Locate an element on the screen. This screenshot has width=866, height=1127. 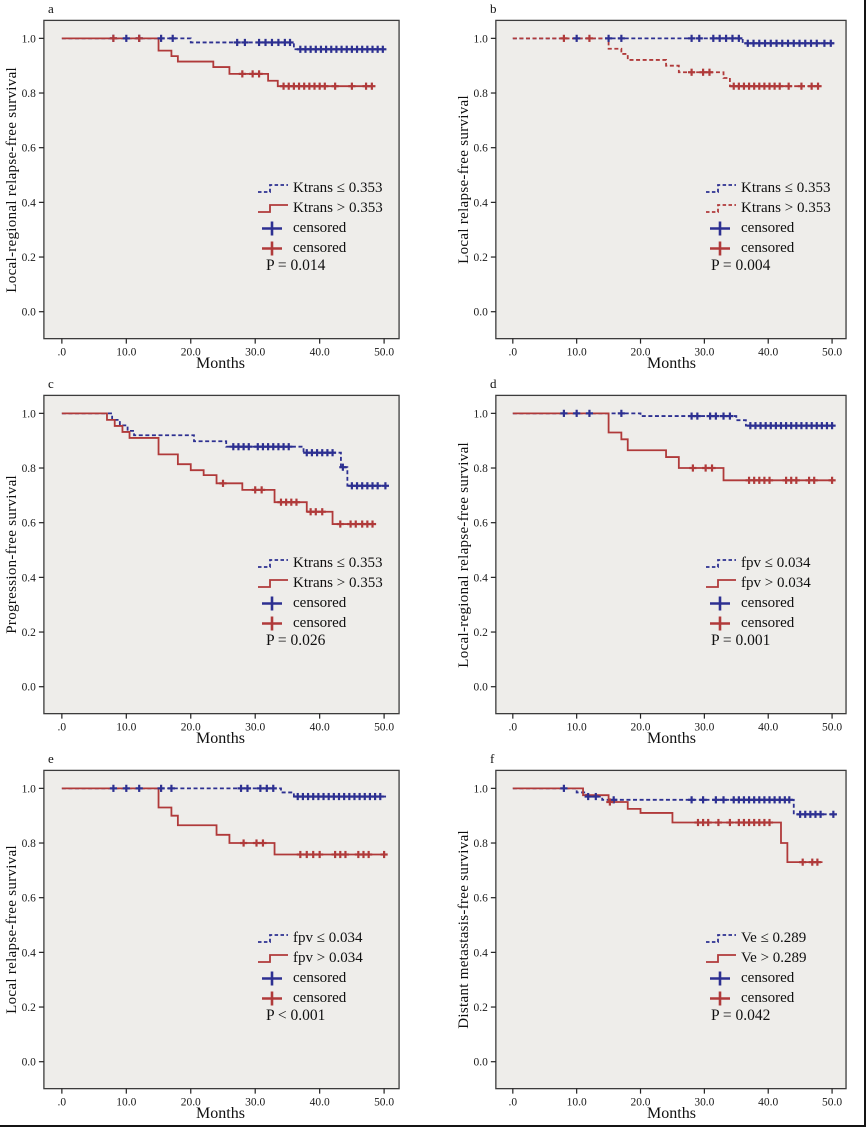
legend-item-group1: fpv ≤ 0.034 is located at coordinates (757, 563).